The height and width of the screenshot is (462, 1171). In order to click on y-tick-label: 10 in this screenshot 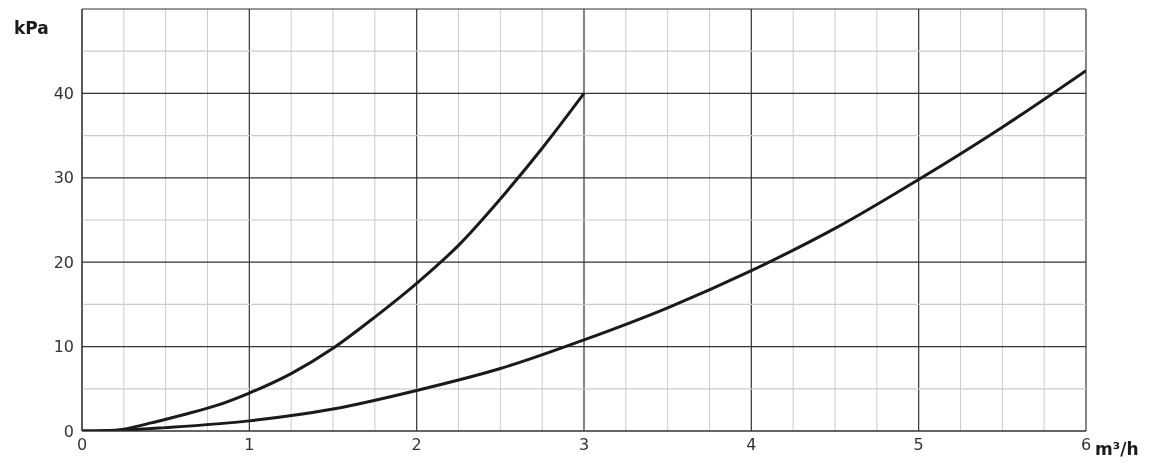, I will do `click(63, 347)`.